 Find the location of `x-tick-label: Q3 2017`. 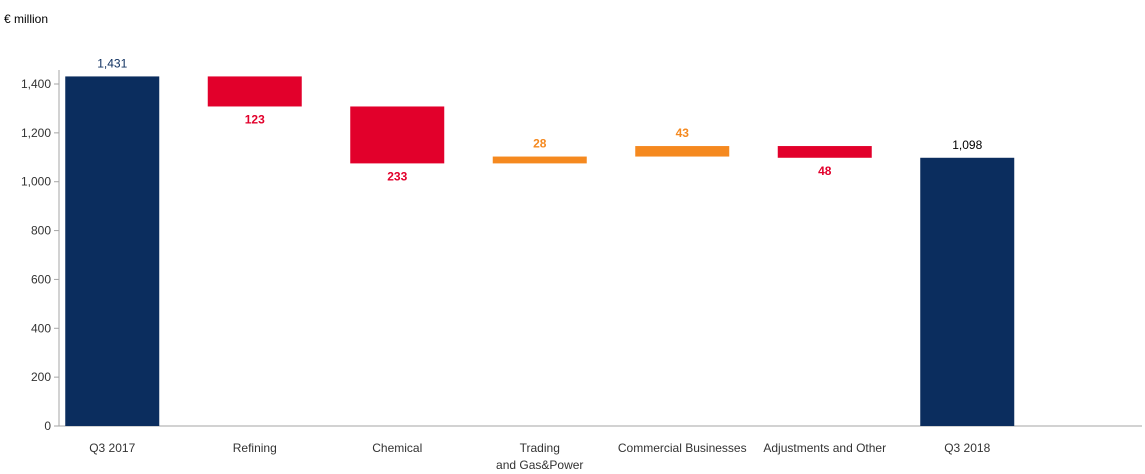

x-tick-label: Q3 2017 is located at coordinates (112, 448).